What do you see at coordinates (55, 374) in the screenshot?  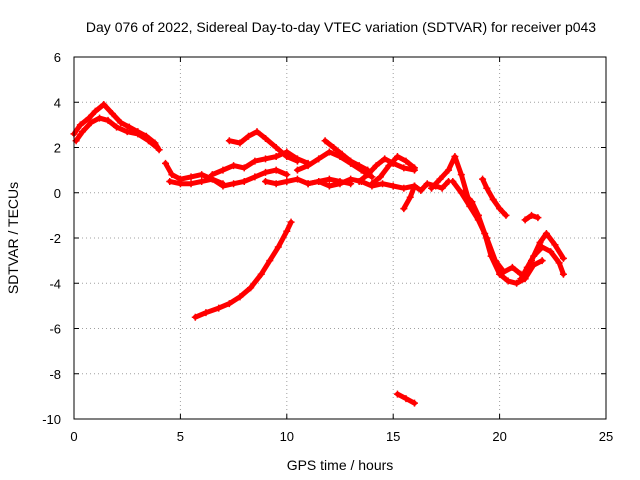 I see `y-tick-label: -8` at bounding box center [55, 374].